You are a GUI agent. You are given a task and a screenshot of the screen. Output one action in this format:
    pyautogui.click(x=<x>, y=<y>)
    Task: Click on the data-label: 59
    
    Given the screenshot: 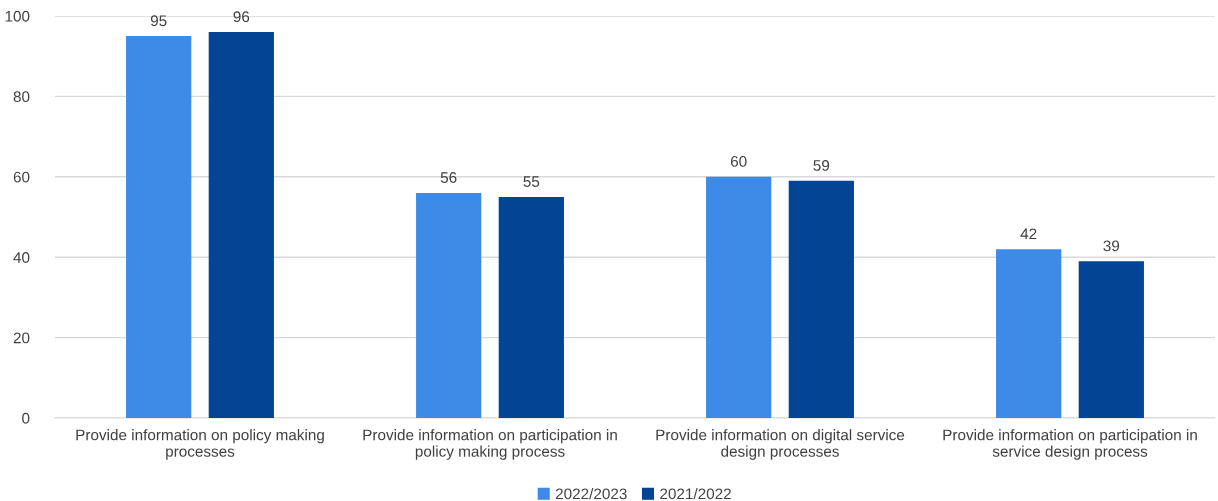 What is the action you would take?
    pyautogui.click(x=821, y=165)
    